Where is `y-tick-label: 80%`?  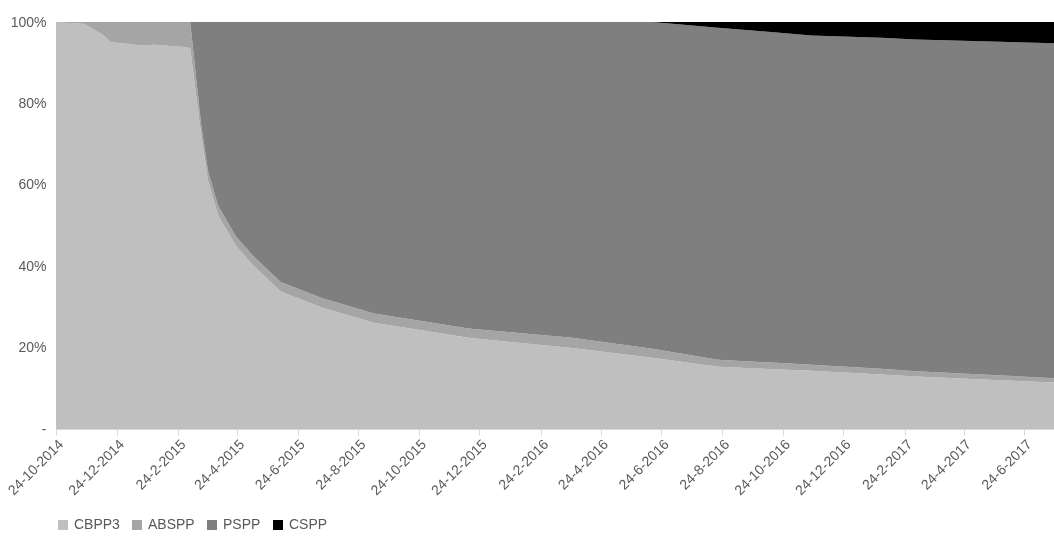
y-tick-label: 80% is located at coordinates (32, 102).